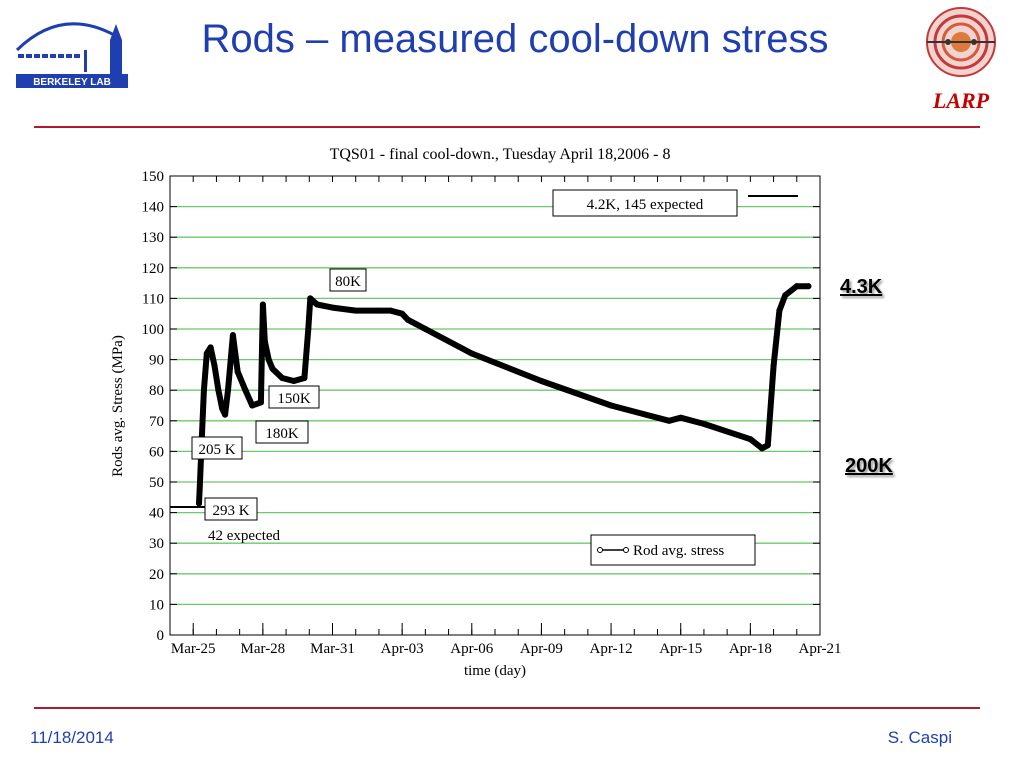 The height and width of the screenshot is (768, 1024). Describe the element at coordinates (680, 649) in the screenshot. I see `x-tick-label-Apr-15: Apr-15` at that location.